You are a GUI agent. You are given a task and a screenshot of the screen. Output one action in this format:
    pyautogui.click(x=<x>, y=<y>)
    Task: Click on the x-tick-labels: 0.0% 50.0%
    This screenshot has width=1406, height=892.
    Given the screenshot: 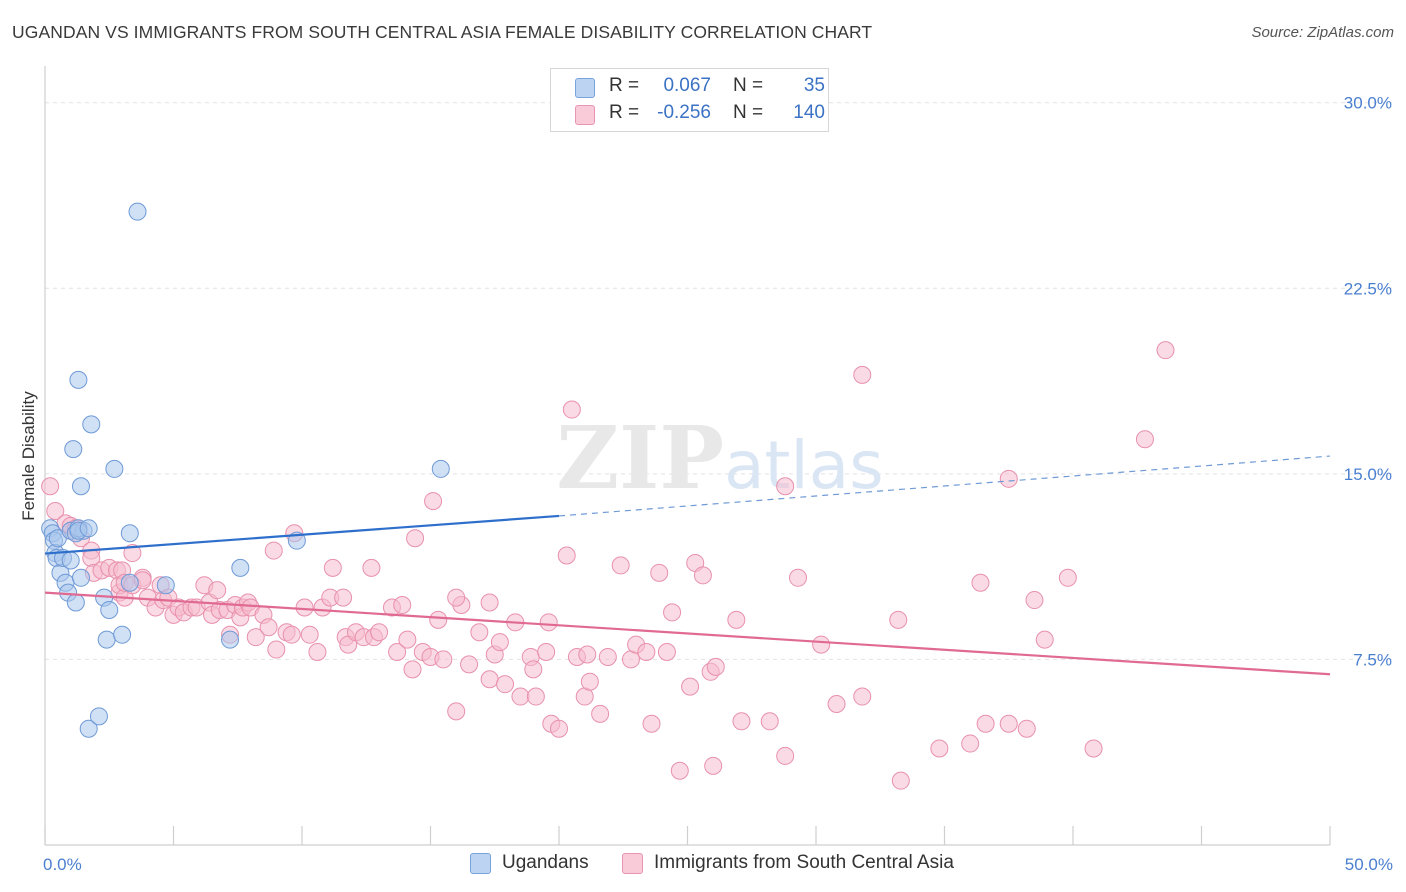 What is the action you would take?
    pyautogui.click(x=718, y=864)
    